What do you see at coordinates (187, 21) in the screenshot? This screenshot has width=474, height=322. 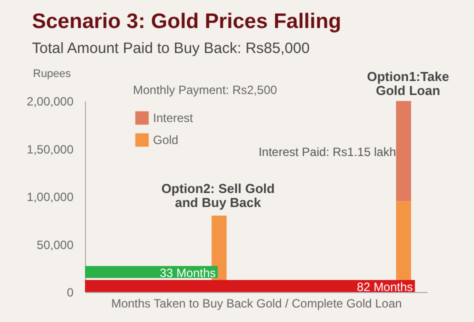 I see `chart-title: Scenario 3: Gold Prices Falling` at bounding box center [187, 21].